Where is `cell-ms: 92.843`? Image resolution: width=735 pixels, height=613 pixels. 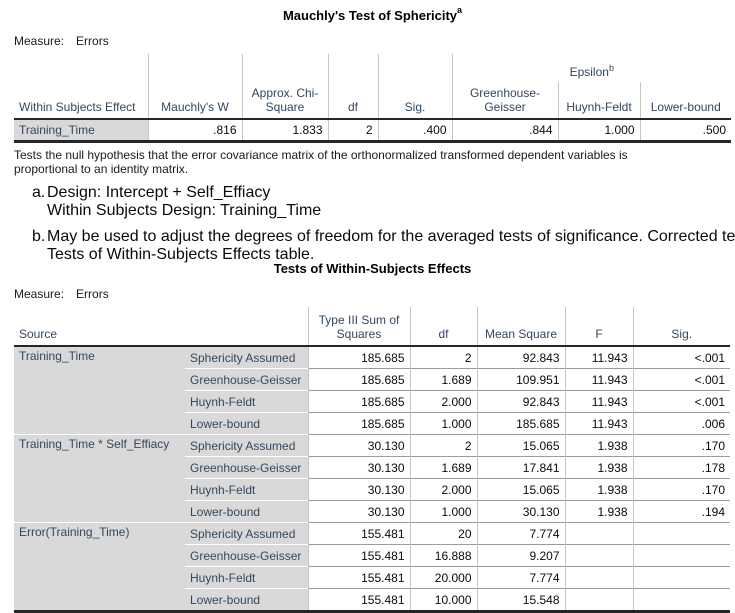 cell-ms: 92.843 is located at coordinates (520, 357).